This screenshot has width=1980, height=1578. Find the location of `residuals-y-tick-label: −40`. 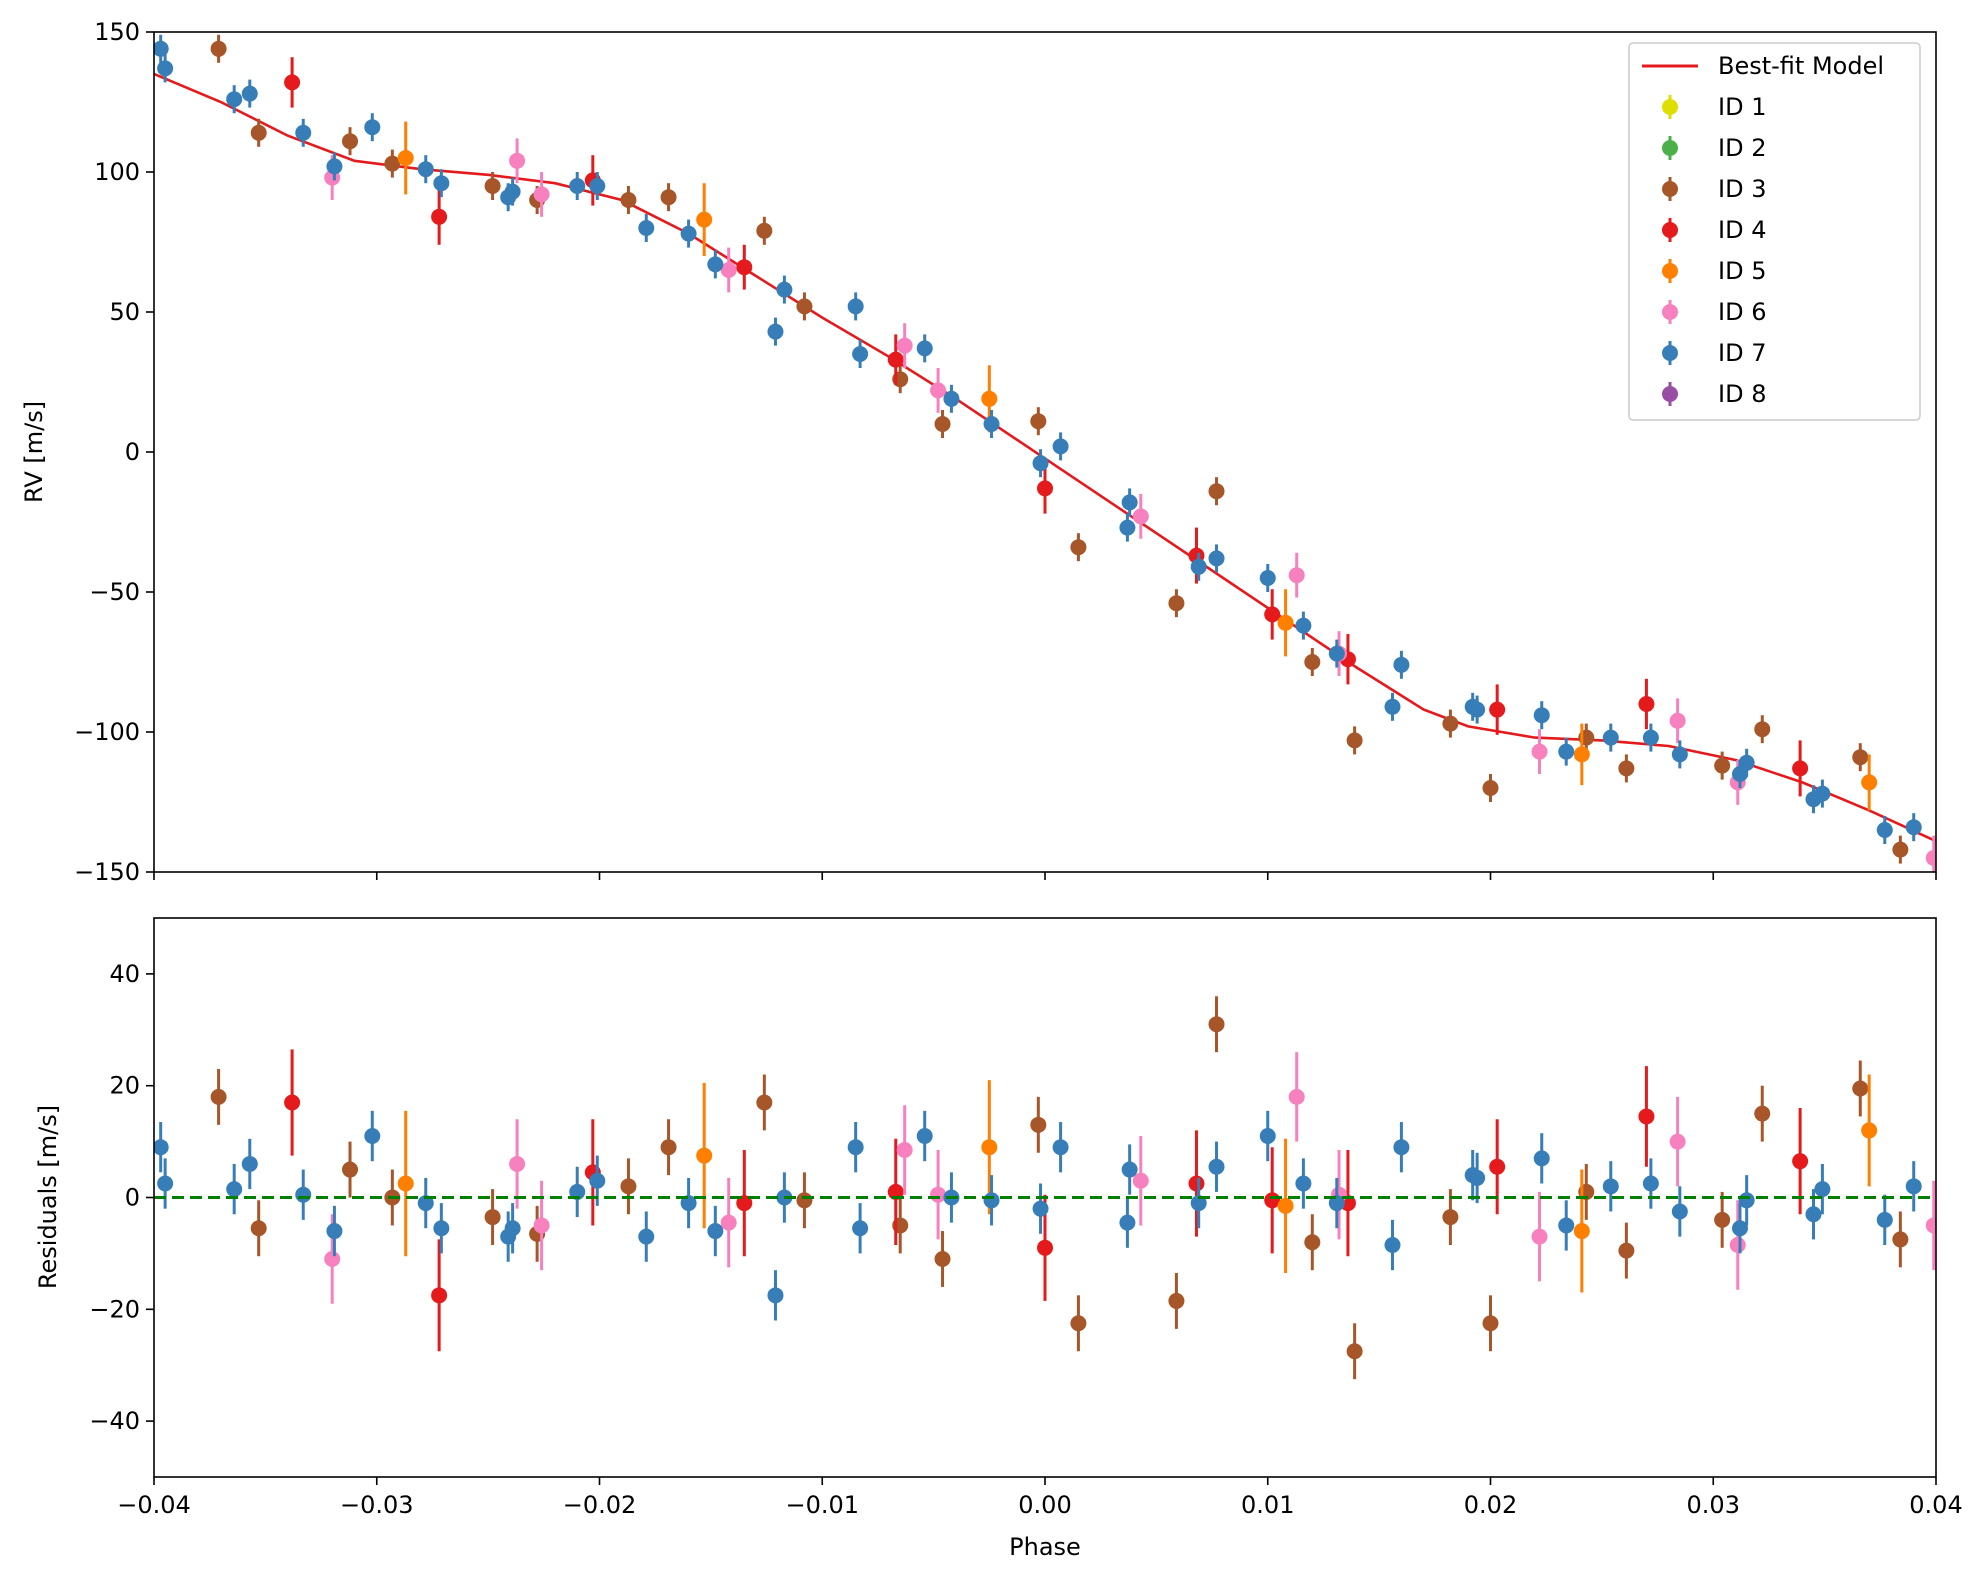

residuals-y-tick-label: −40 is located at coordinates (114, 1421).